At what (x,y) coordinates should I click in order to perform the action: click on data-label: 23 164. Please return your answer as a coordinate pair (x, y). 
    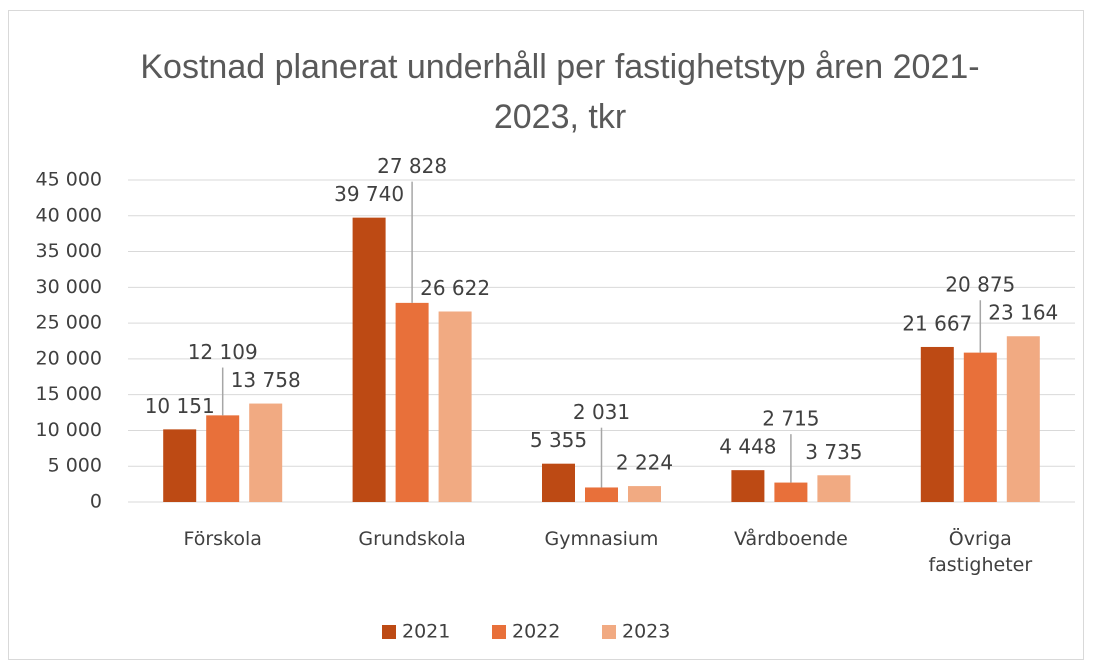
    Looking at the image, I should click on (1023, 313).